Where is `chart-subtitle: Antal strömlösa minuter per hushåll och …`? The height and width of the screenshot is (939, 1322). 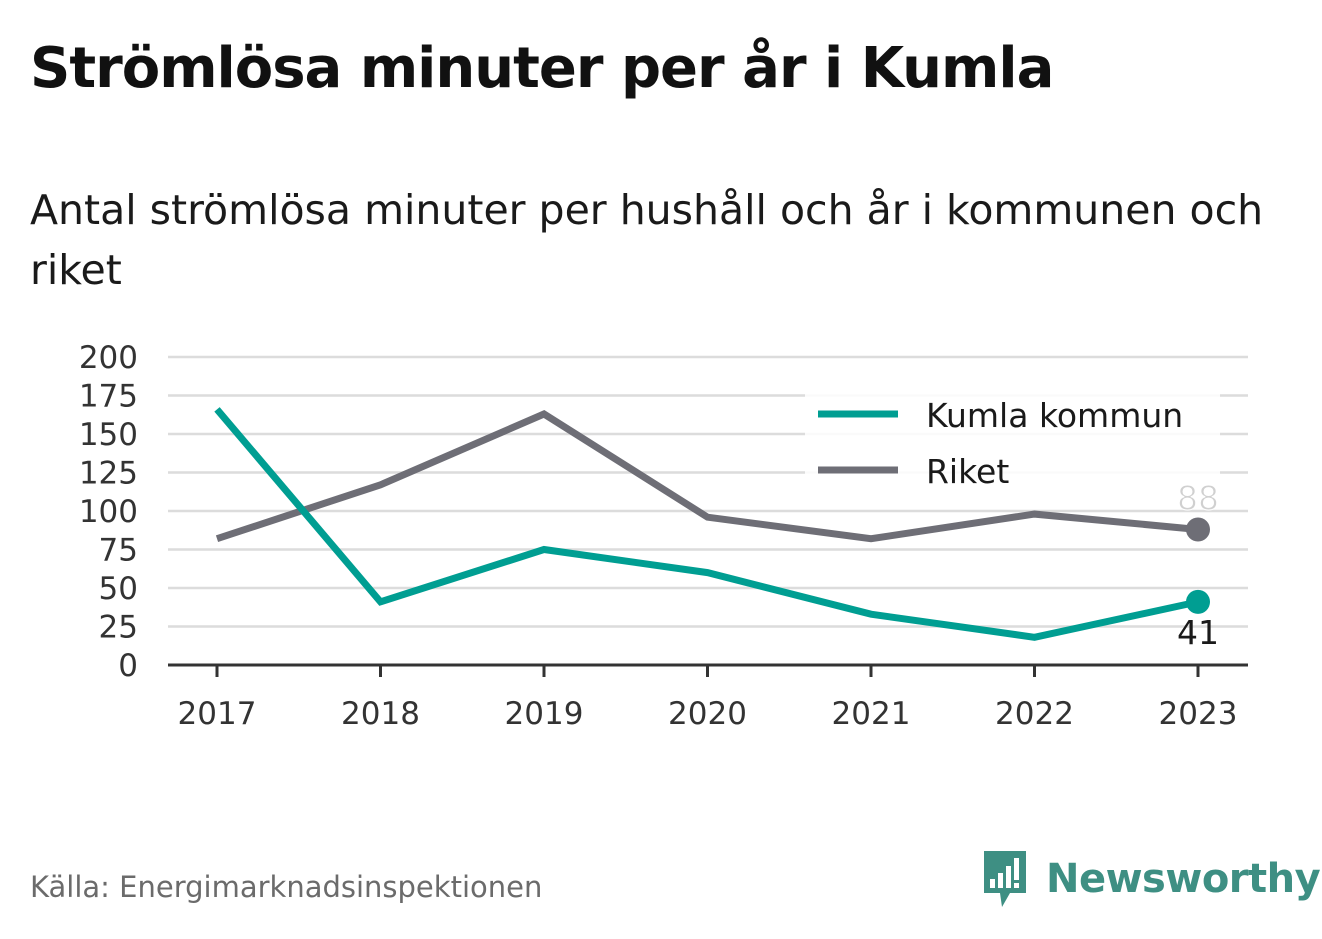 chart-subtitle: Antal strömlösa minuter per hushåll och … is located at coordinates (647, 240).